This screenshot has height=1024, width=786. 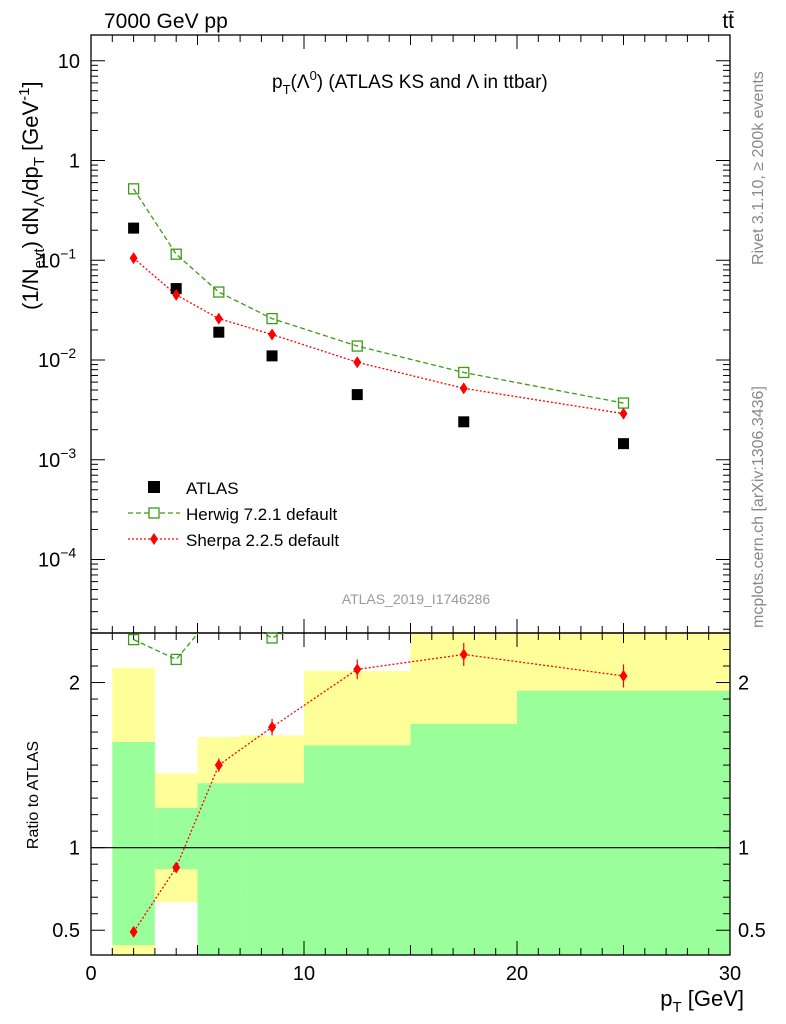 I want to click on ylabel-a: (1/N, so click(x=30, y=289).